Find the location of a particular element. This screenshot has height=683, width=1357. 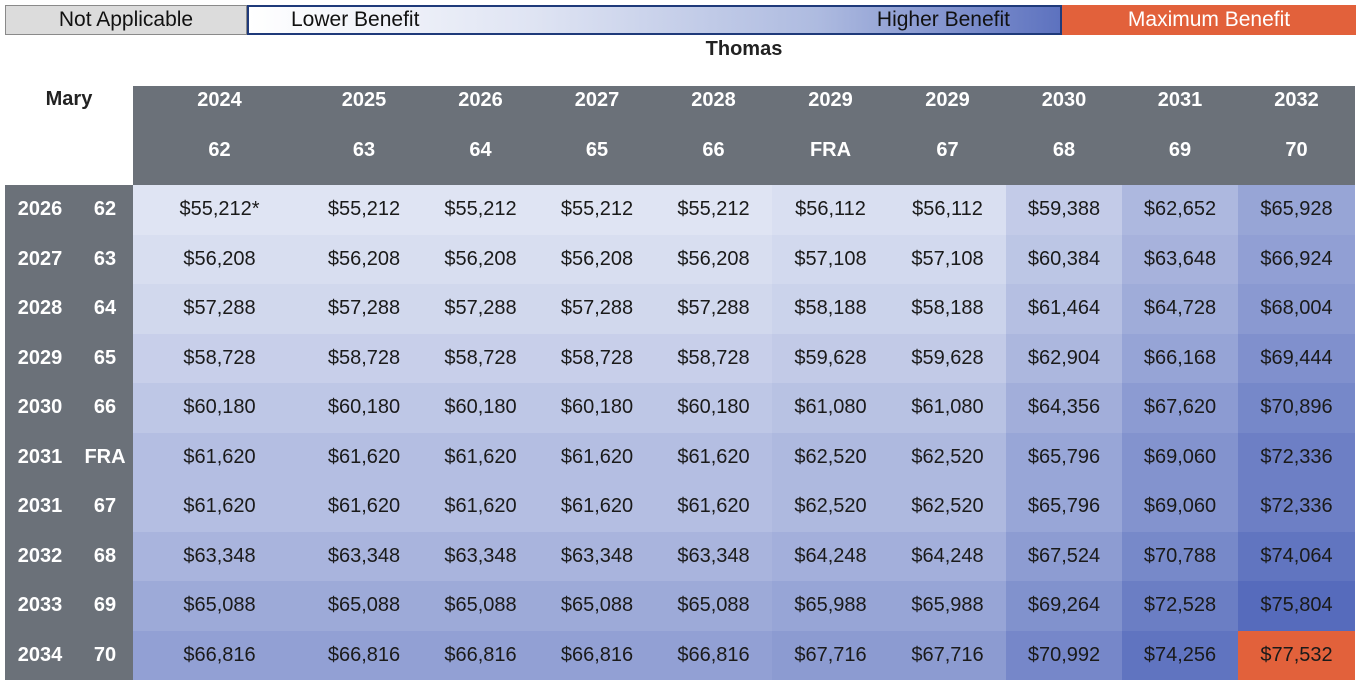

row-age-label: FRA is located at coordinates (105, 456).